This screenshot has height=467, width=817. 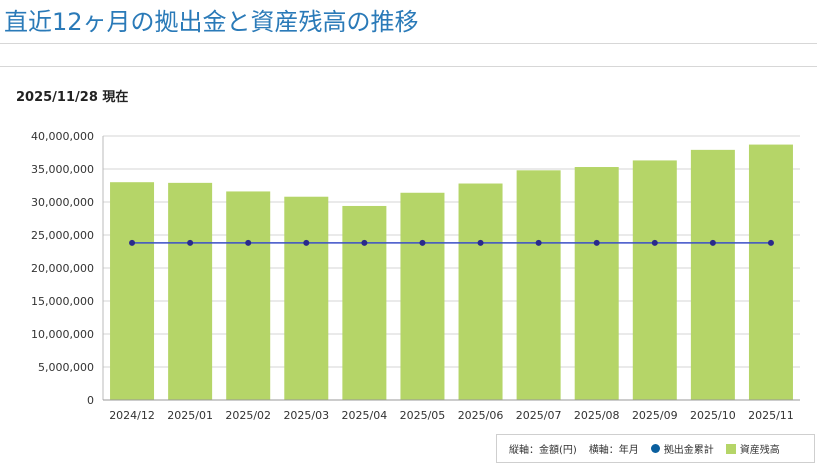 I want to click on x-tick-label: 2025/05, so click(x=423, y=415).